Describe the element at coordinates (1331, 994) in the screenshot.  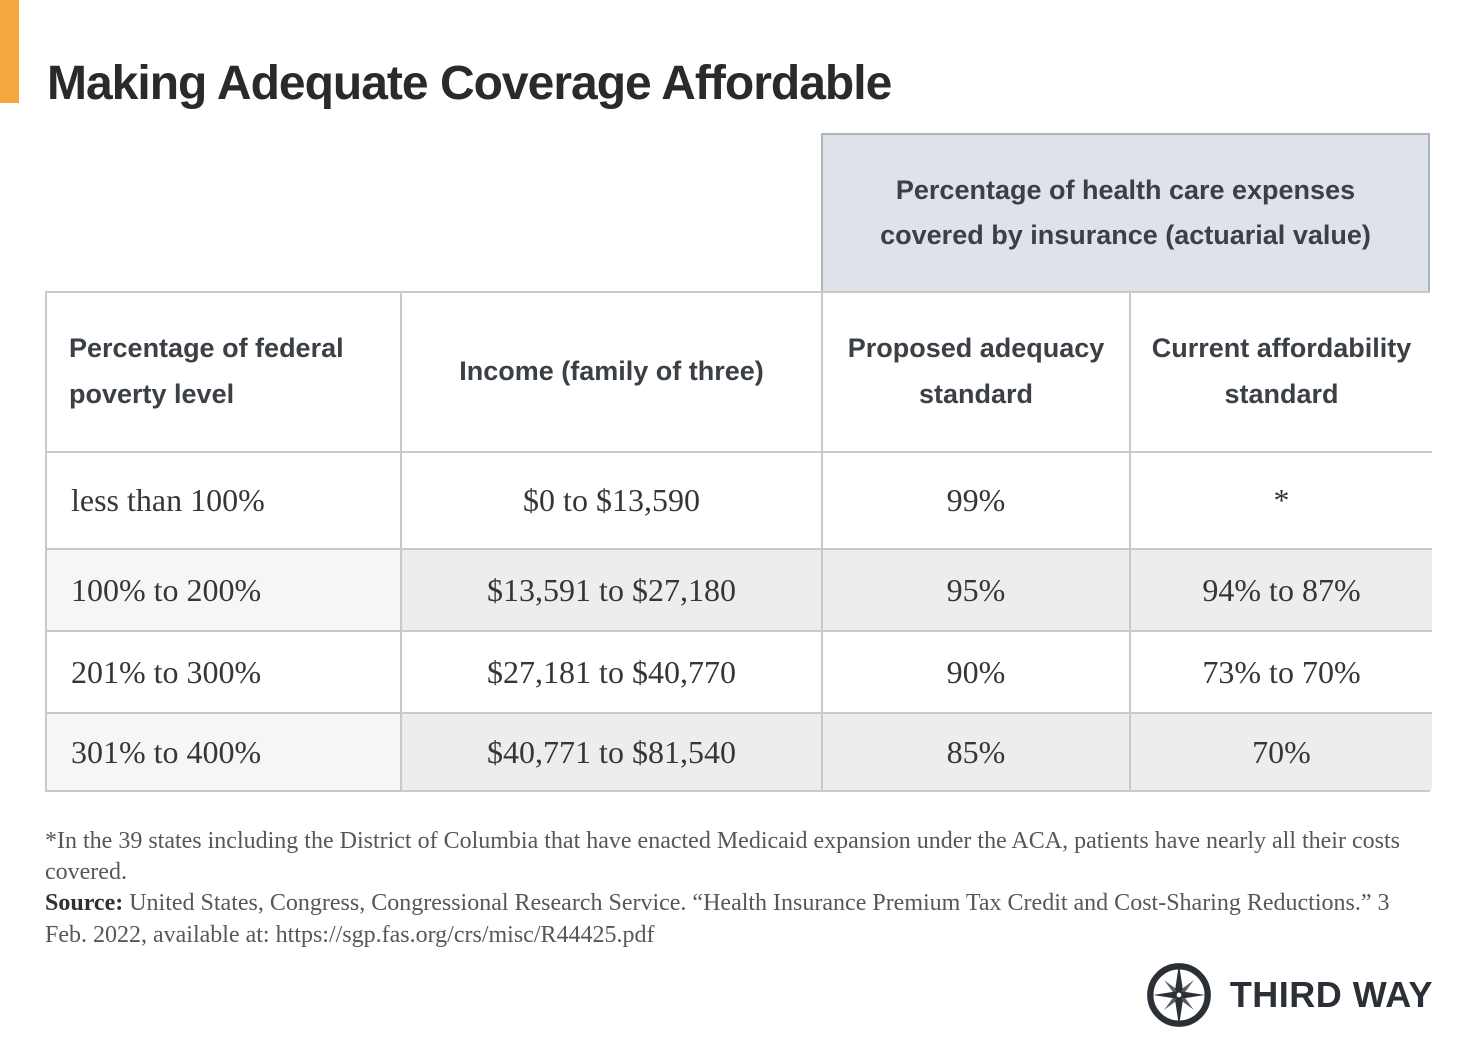
I see `third-way-wordmark: THIRD WAY` at that location.